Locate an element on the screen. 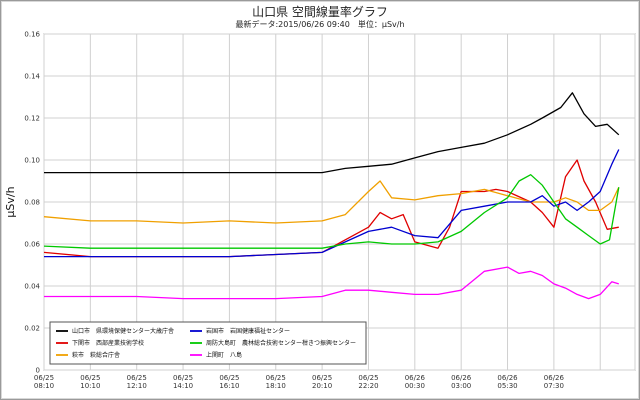 The width and height of the screenshot is (640, 400). x-tick-time: 12:10 is located at coordinates (137, 386).